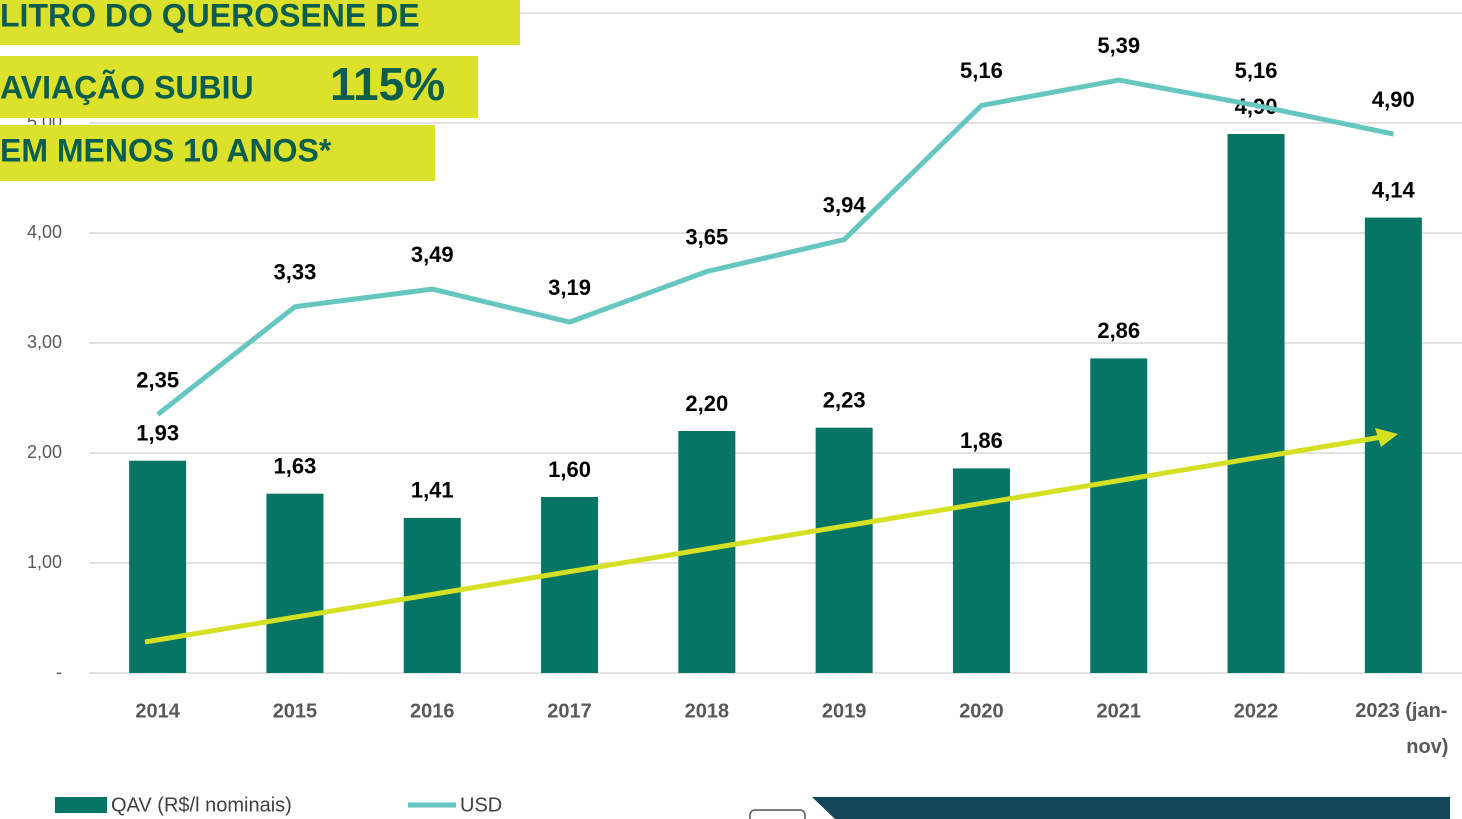 This screenshot has height=819, width=1462. What do you see at coordinates (981, 711) in the screenshot?
I see `x-tick-label: 2020` at bounding box center [981, 711].